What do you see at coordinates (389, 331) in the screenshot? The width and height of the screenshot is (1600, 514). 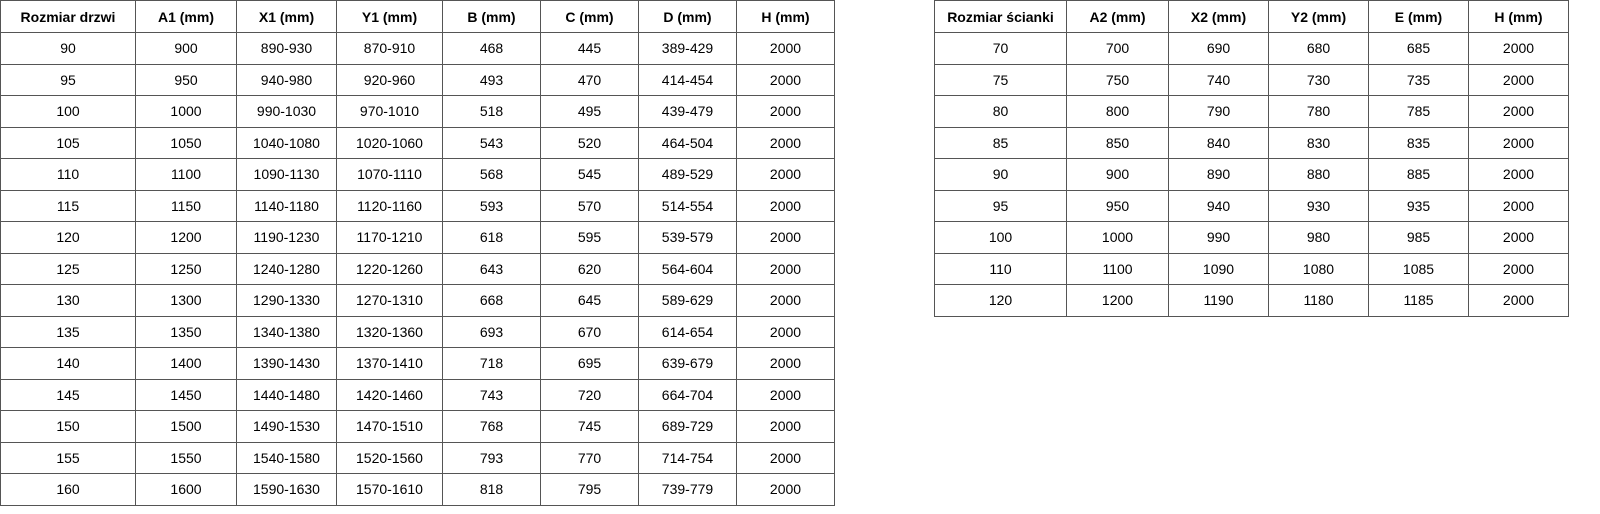 I see `table-cell: 1320-1360` at bounding box center [389, 331].